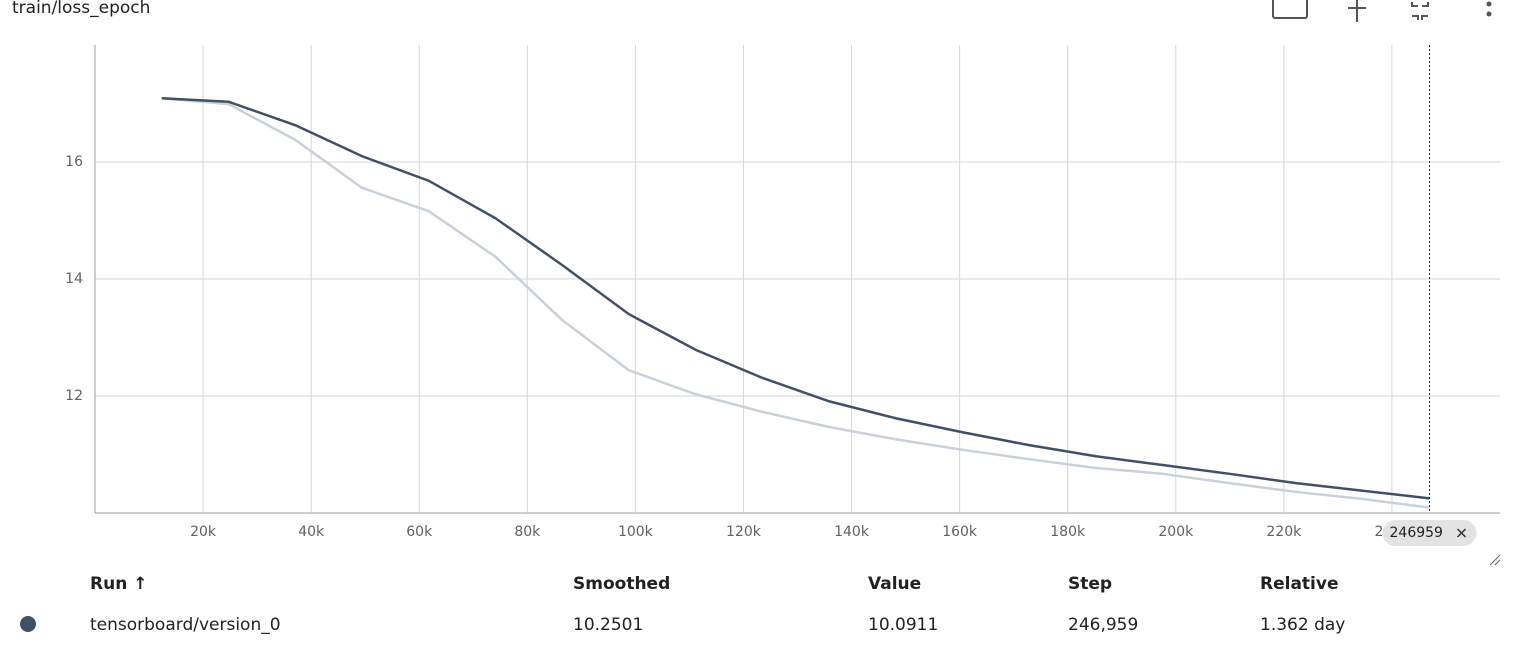 The image size is (1515, 646). I want to click on x-tick-label: 80k, so click(527, 532).